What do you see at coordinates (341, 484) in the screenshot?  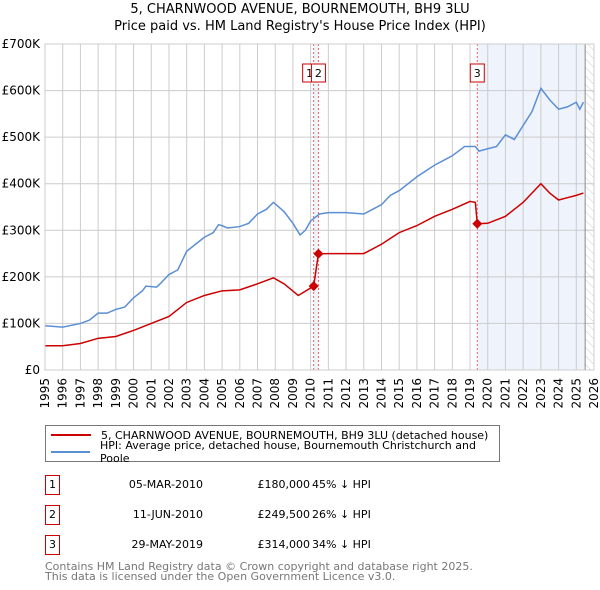 I see `sale-hpi: 45% ↓ HPI` at bounding box center [341, 484].